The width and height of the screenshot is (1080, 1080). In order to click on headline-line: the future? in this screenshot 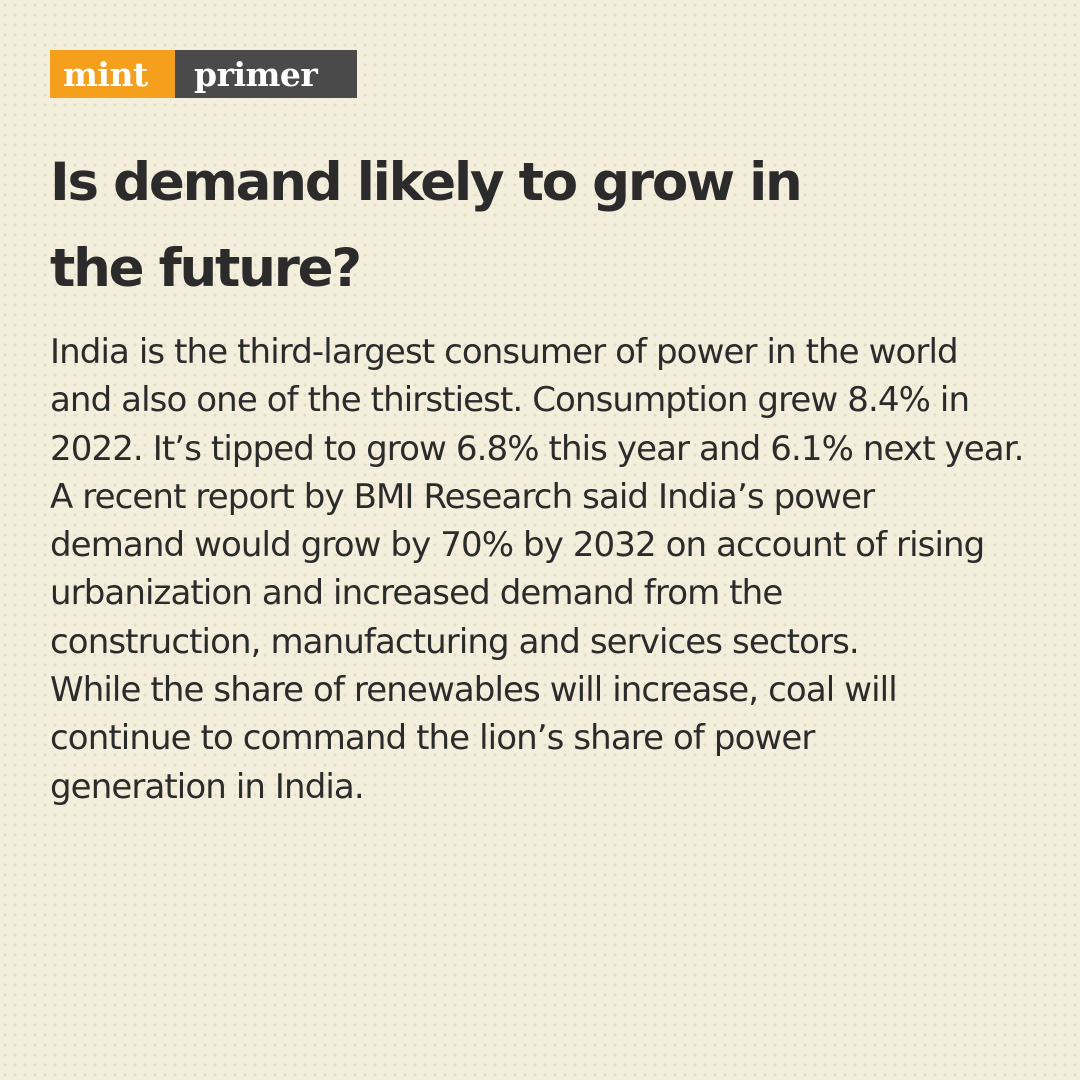, I will do `click(206, 268)`.